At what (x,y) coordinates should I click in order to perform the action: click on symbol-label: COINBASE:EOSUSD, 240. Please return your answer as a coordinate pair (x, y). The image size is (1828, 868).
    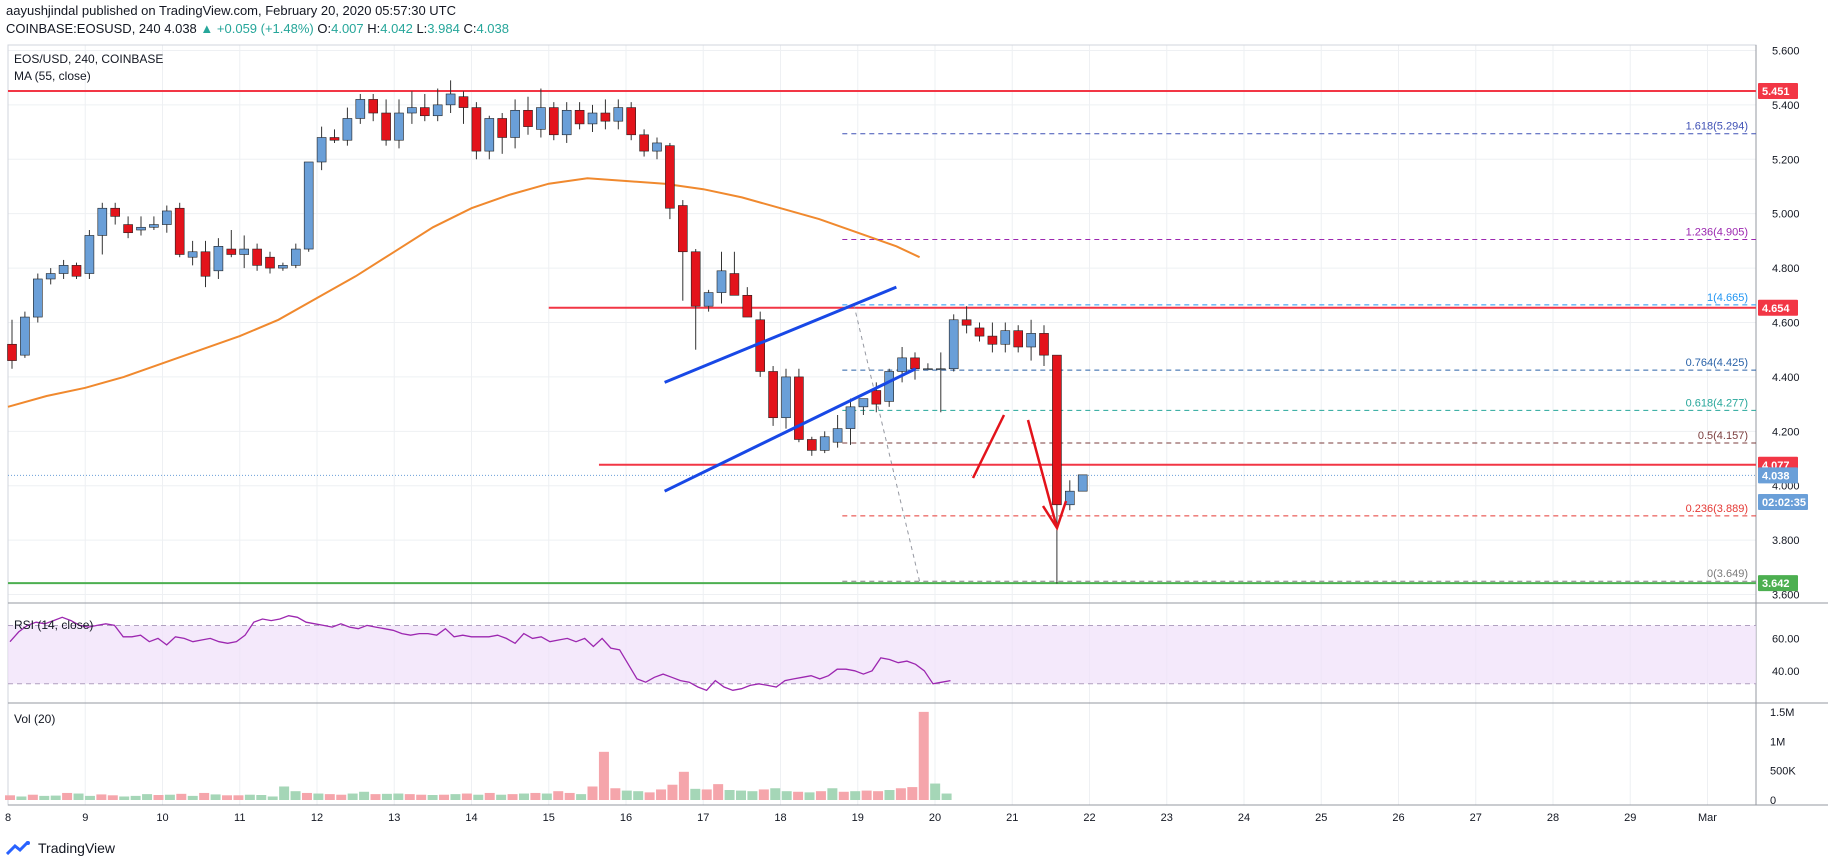
    Looking at the image, I should click on (83, 28).